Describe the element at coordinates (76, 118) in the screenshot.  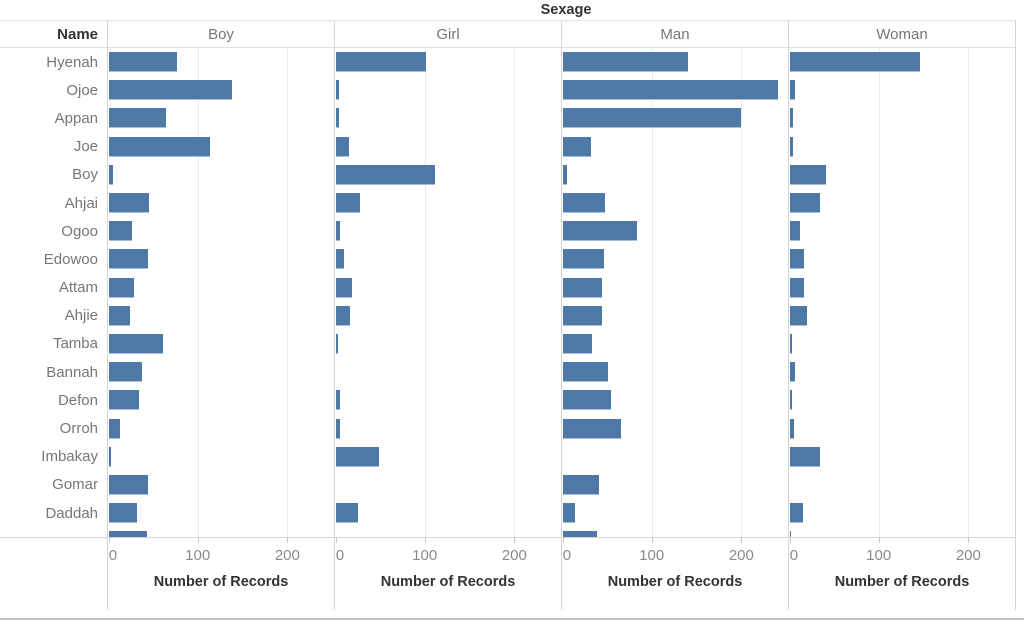
I see `row-label: Appan` at that location.